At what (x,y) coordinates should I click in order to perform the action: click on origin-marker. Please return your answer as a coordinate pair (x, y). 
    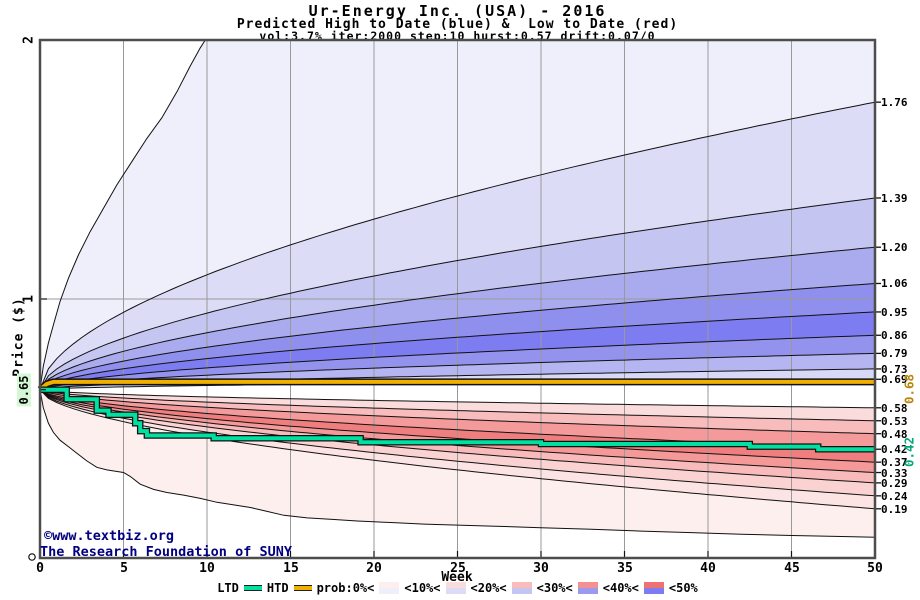
    Looking at the image, I should click on (32, 557).